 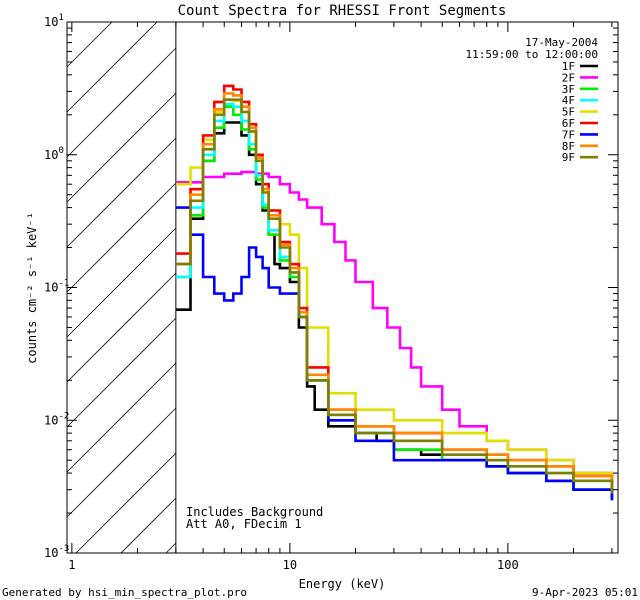 I want to click on footer-timestamp: 9-Apr-2023 05:01, so click(x=585, y=592).